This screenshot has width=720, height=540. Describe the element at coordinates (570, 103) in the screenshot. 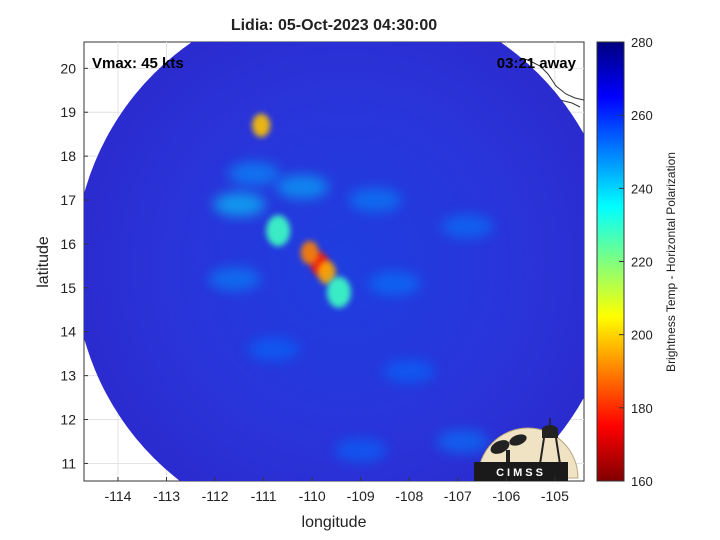

I see `coastline-island` at that location.